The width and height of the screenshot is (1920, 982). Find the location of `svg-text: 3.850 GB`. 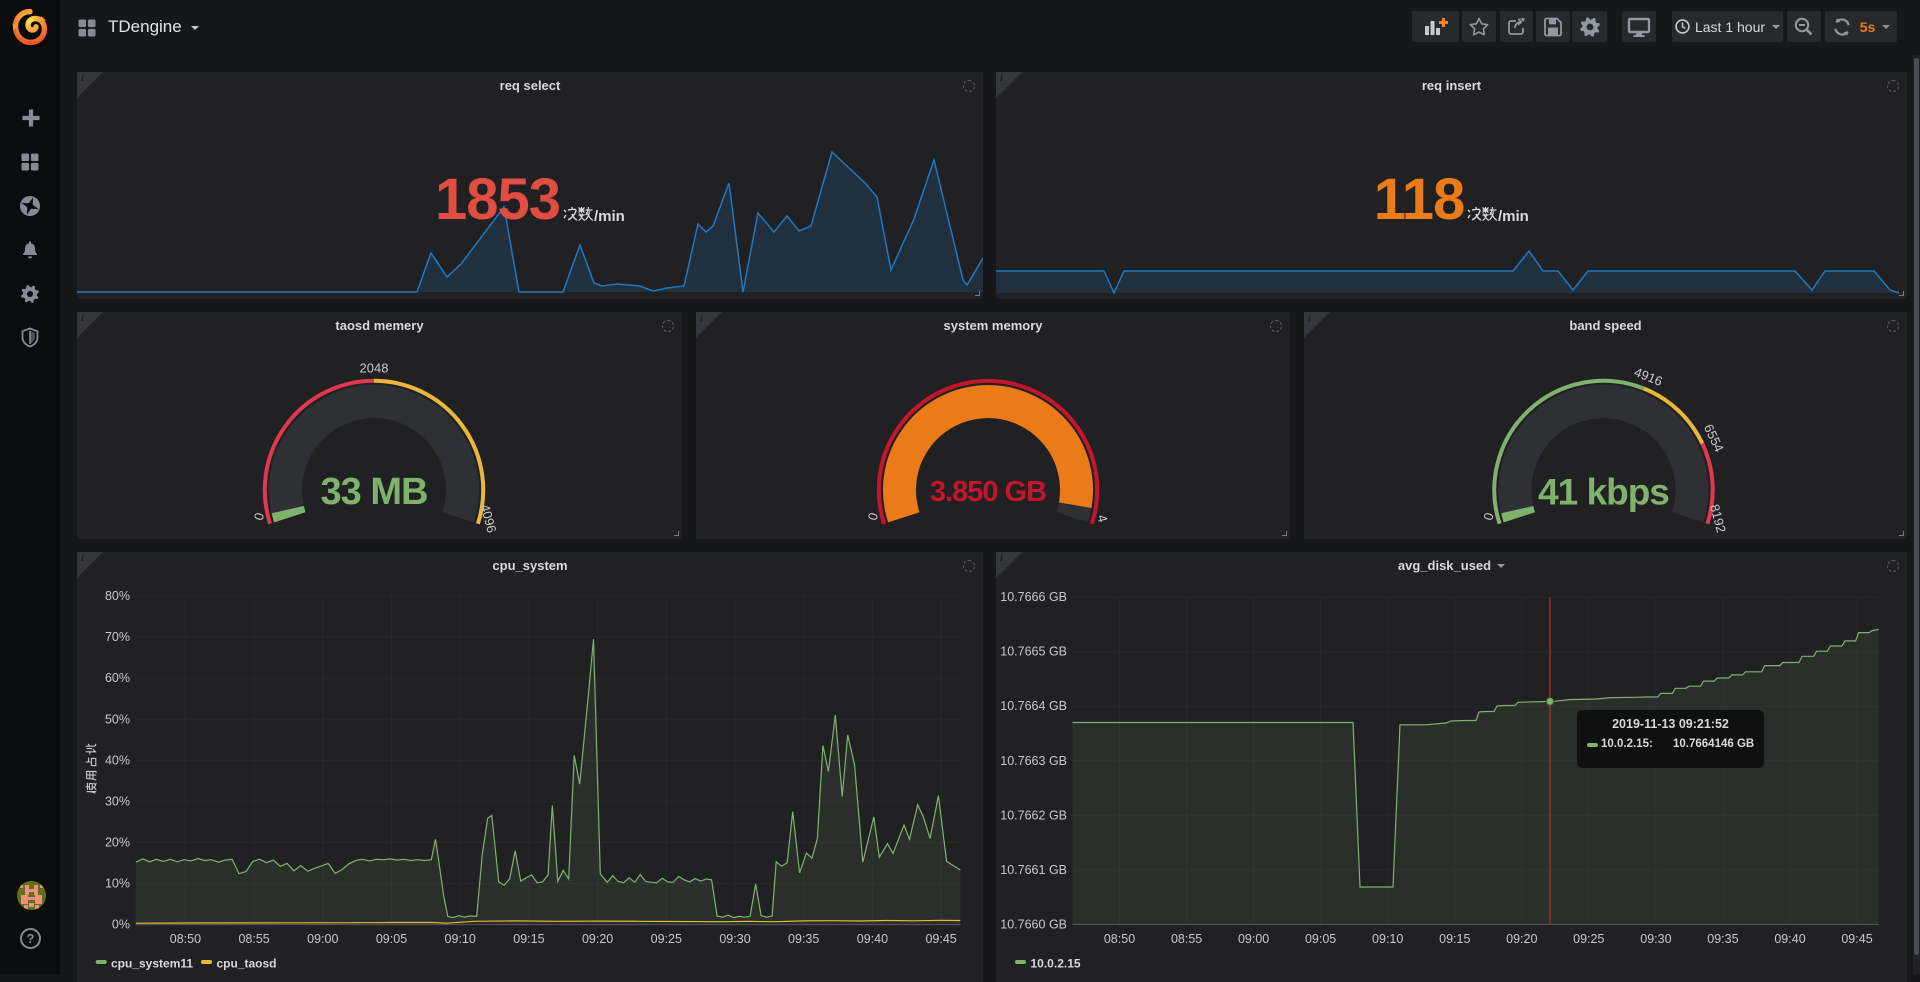

svg-text: 3.850 GB is located at coordinates (988, 492).